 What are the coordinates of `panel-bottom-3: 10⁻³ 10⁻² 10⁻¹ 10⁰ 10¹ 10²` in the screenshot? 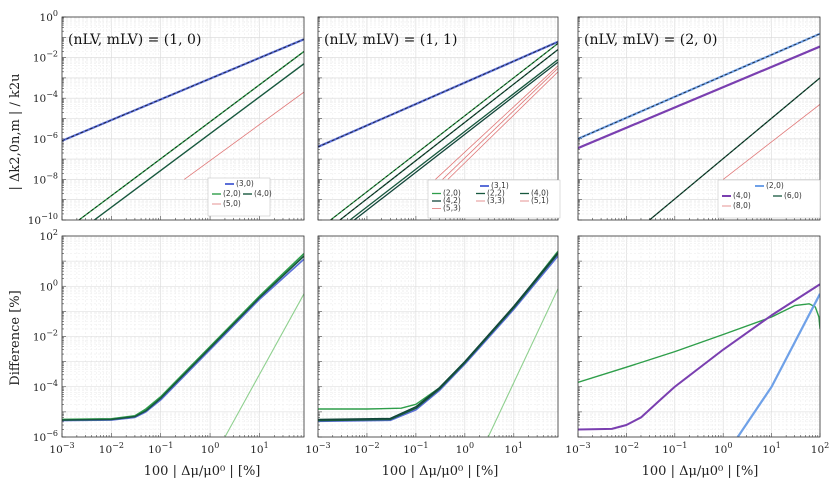 It's located at (697, 345).